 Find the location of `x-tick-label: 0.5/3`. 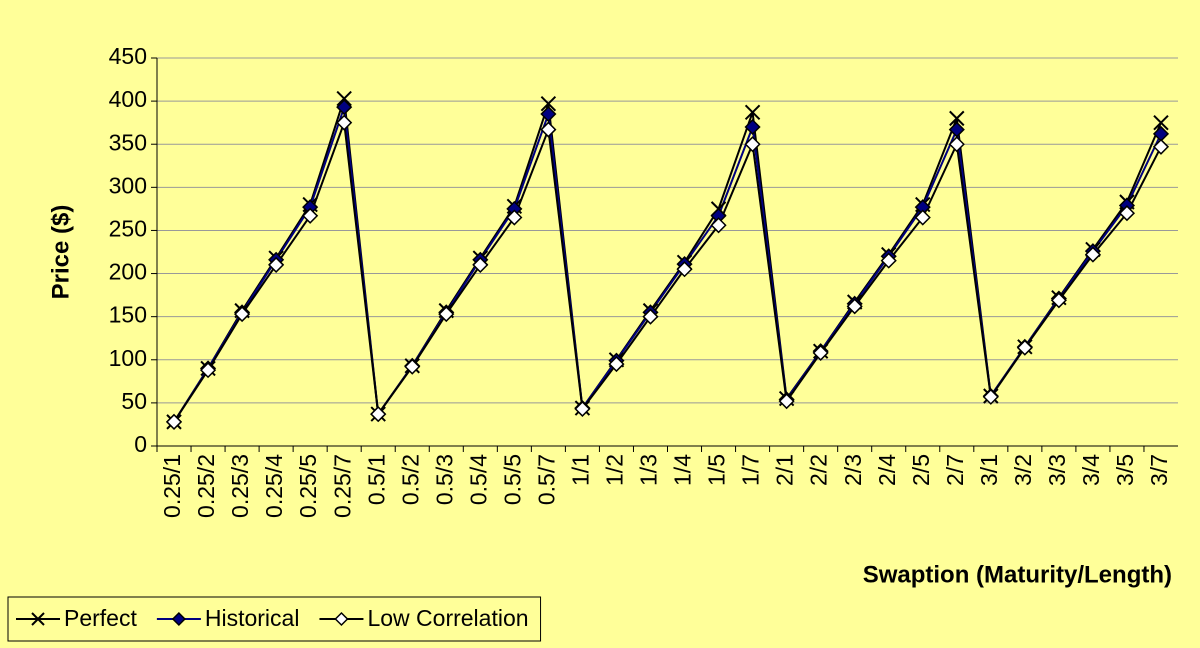

x-tick-label: 0.5/3 is located at coordinates (444, 479).